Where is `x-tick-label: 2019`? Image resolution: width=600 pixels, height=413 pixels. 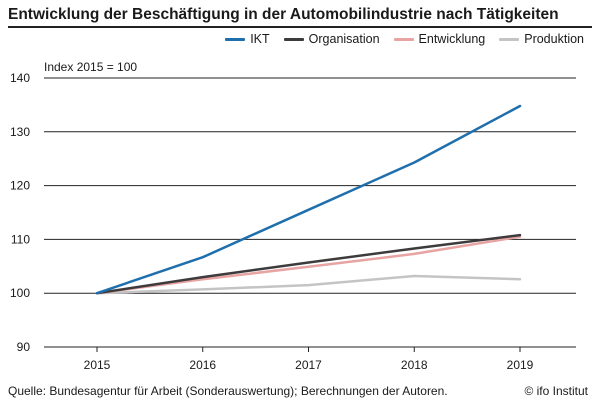 x-tick-label: 2019 is located at coordinates (520, 365).